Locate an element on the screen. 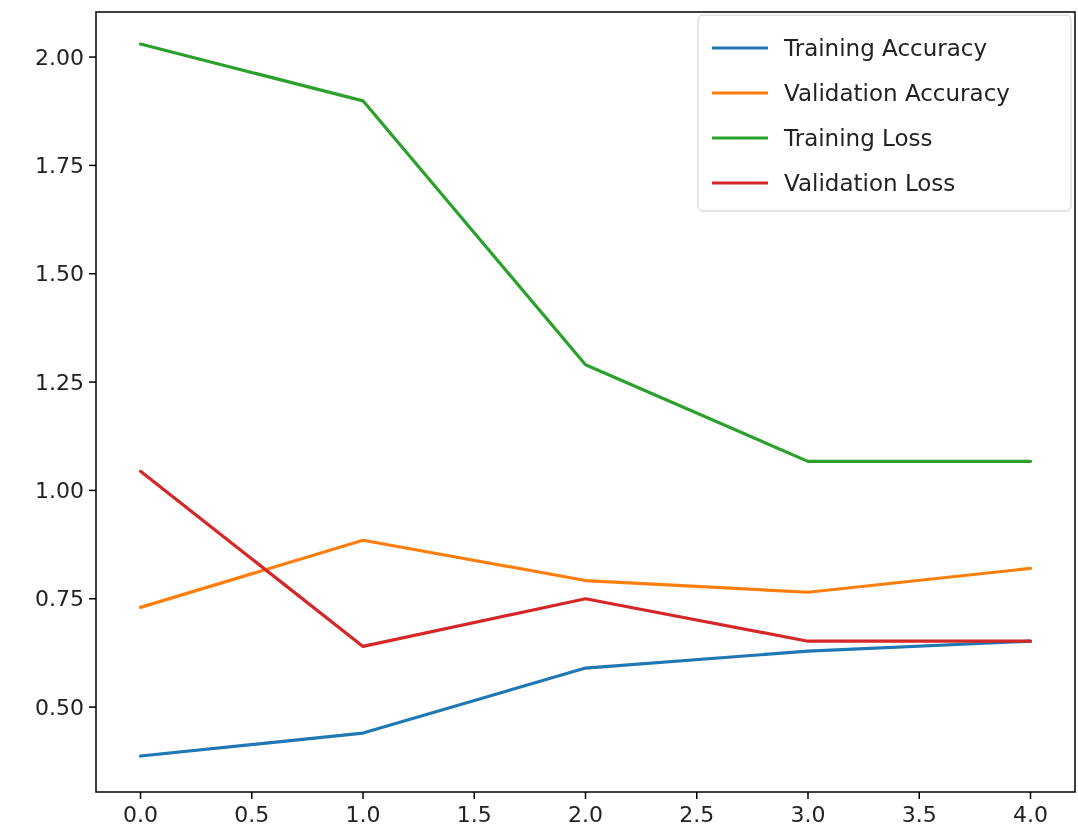  legend-label: Validation Loss is located at coordinates (870, 183).